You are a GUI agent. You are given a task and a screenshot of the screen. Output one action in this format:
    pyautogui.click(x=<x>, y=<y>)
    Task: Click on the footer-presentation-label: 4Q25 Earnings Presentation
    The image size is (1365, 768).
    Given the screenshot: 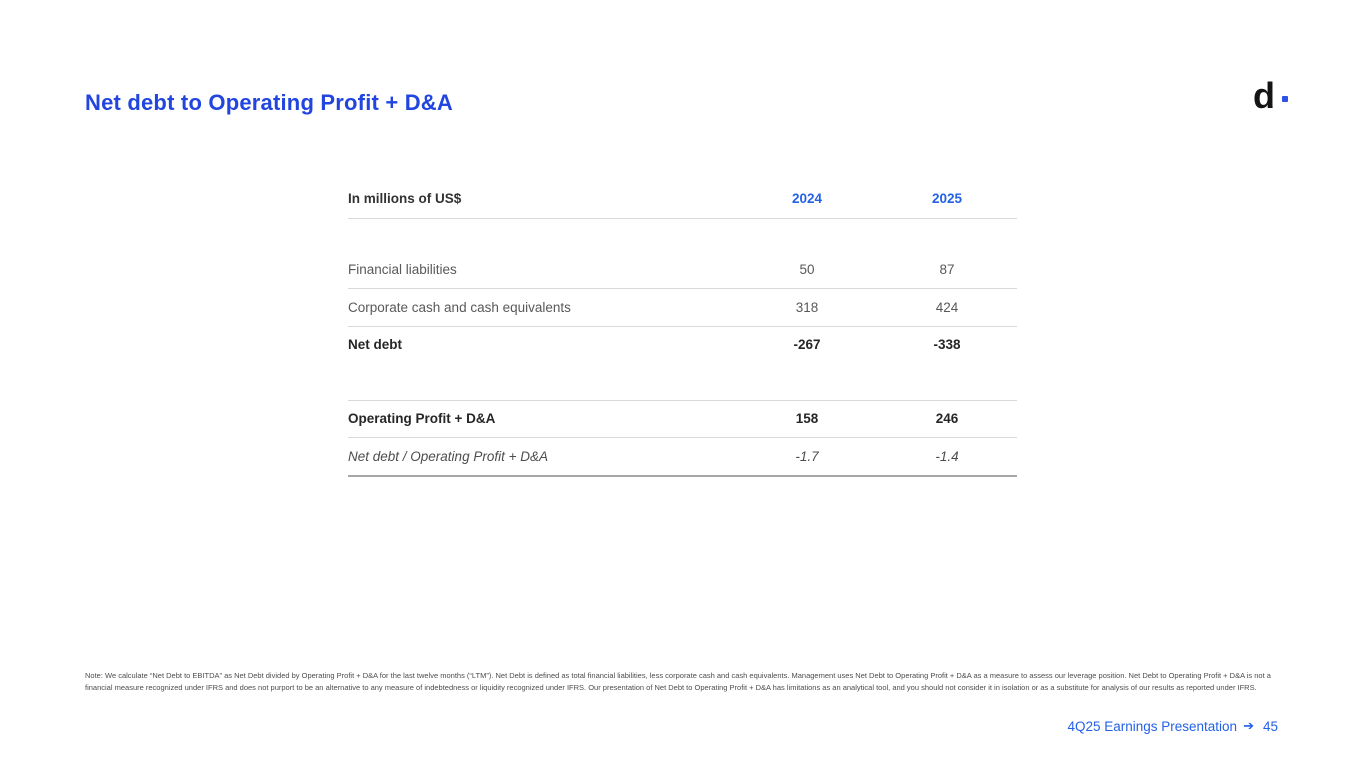 What is the action you would take?
    pyautogui.click(x=1152, y=726)
    